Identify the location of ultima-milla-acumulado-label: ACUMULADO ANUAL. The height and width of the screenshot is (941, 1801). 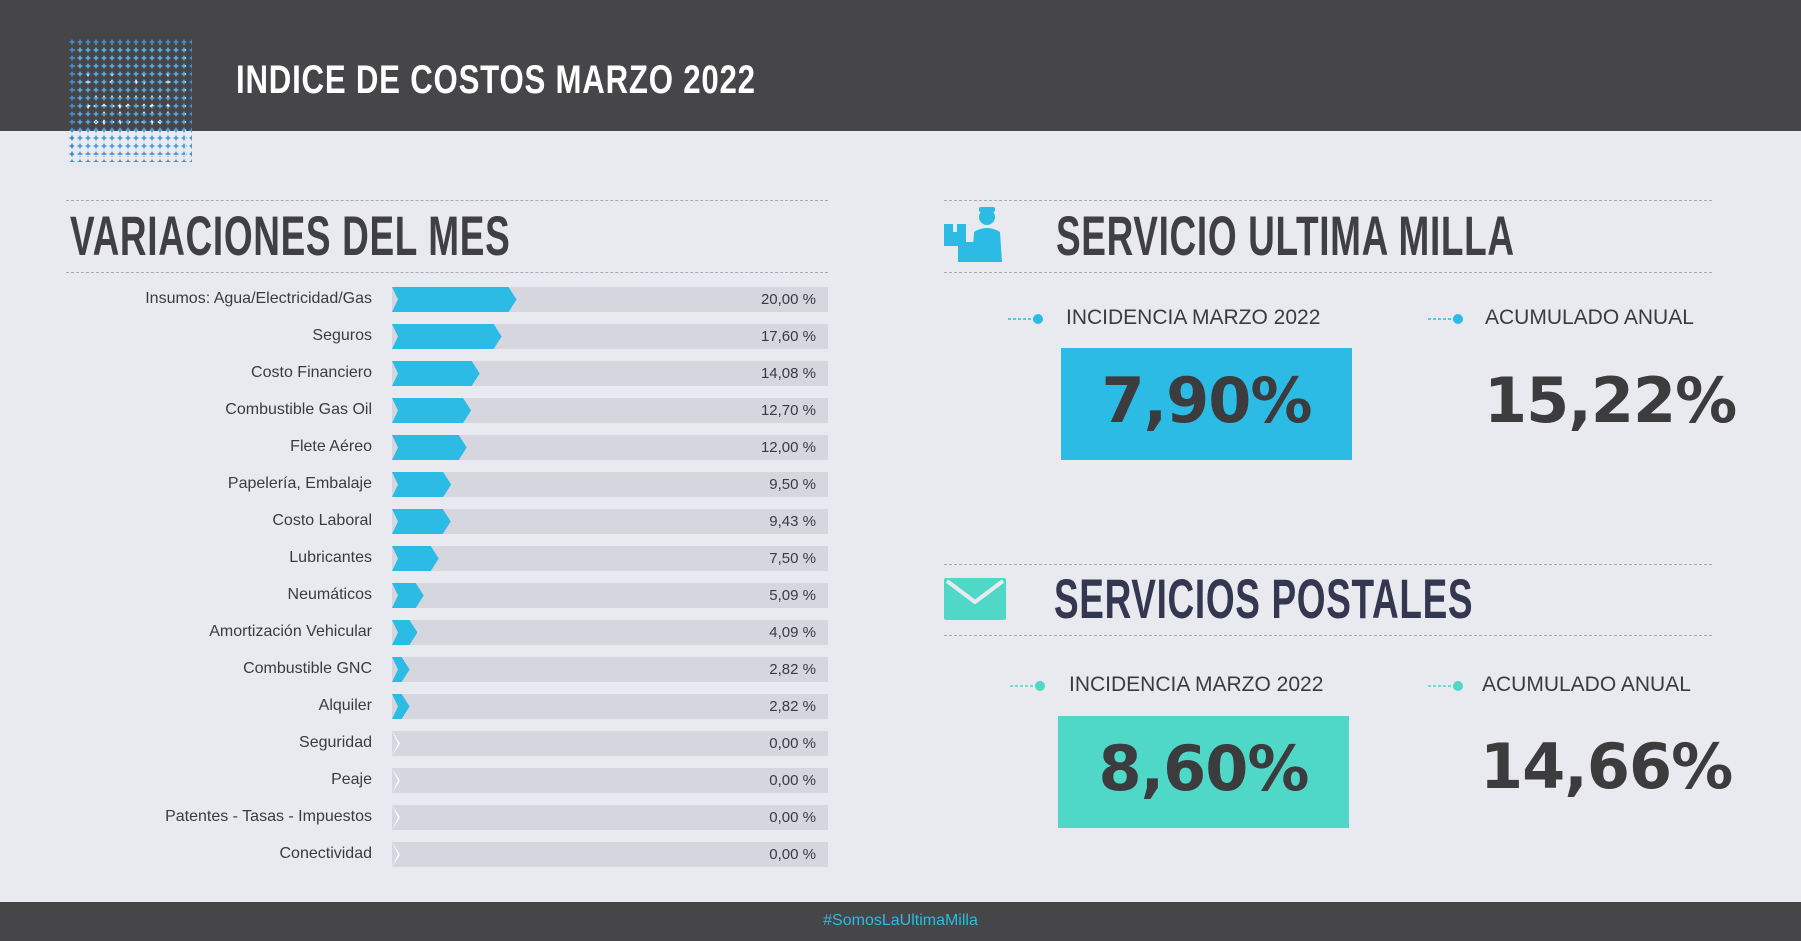
(1589, 317).